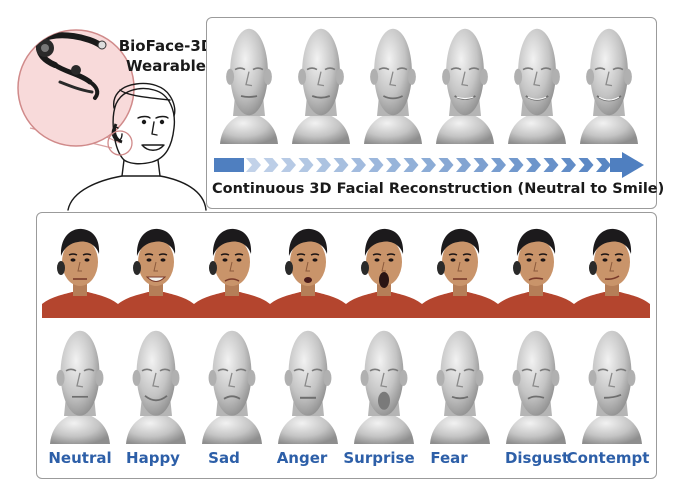  Describe the element at coordinates (302, 458) in the screenshot. I see `expression-label: Anger` at that location.